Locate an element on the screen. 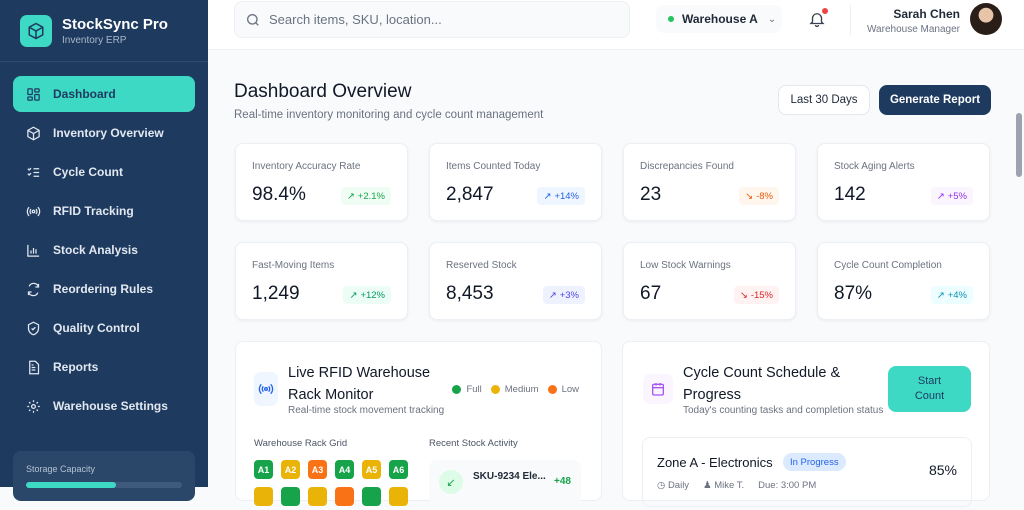  trend-down-icon: ↘ is located at coordinates (743, 295).